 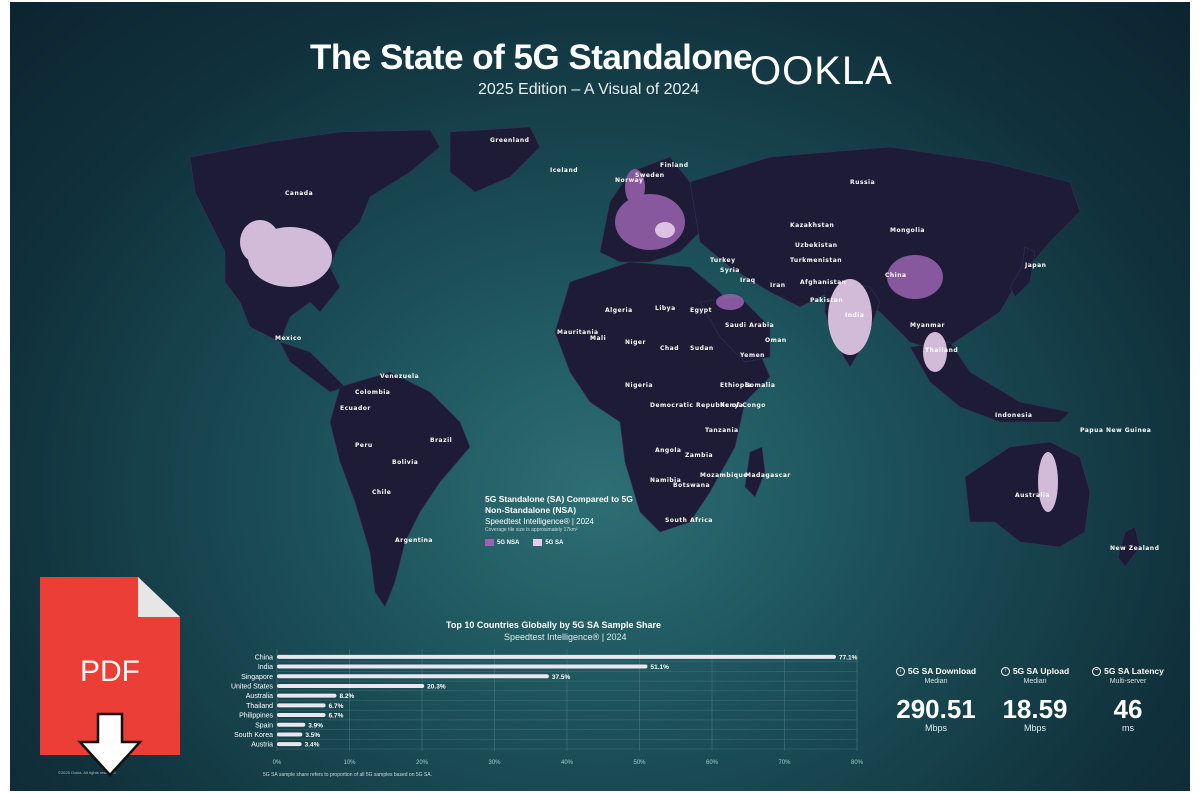 What do you see at coordinates (539, 521) in the screenshot?
I see `legend-source: Speedtest Intelligence® | 2024` at bounding box center [539, 521].